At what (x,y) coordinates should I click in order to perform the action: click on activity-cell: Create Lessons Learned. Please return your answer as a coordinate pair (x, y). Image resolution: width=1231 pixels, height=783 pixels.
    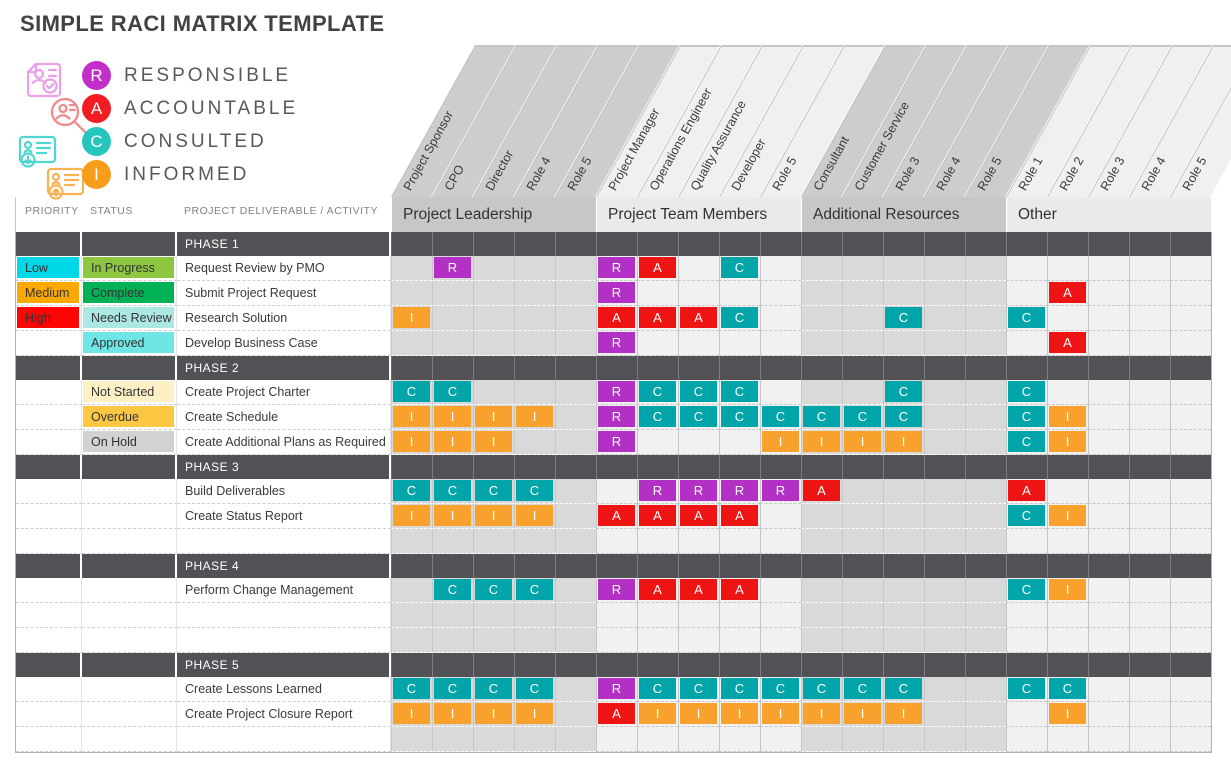
    Looking at the image, I should click on (284, 689).